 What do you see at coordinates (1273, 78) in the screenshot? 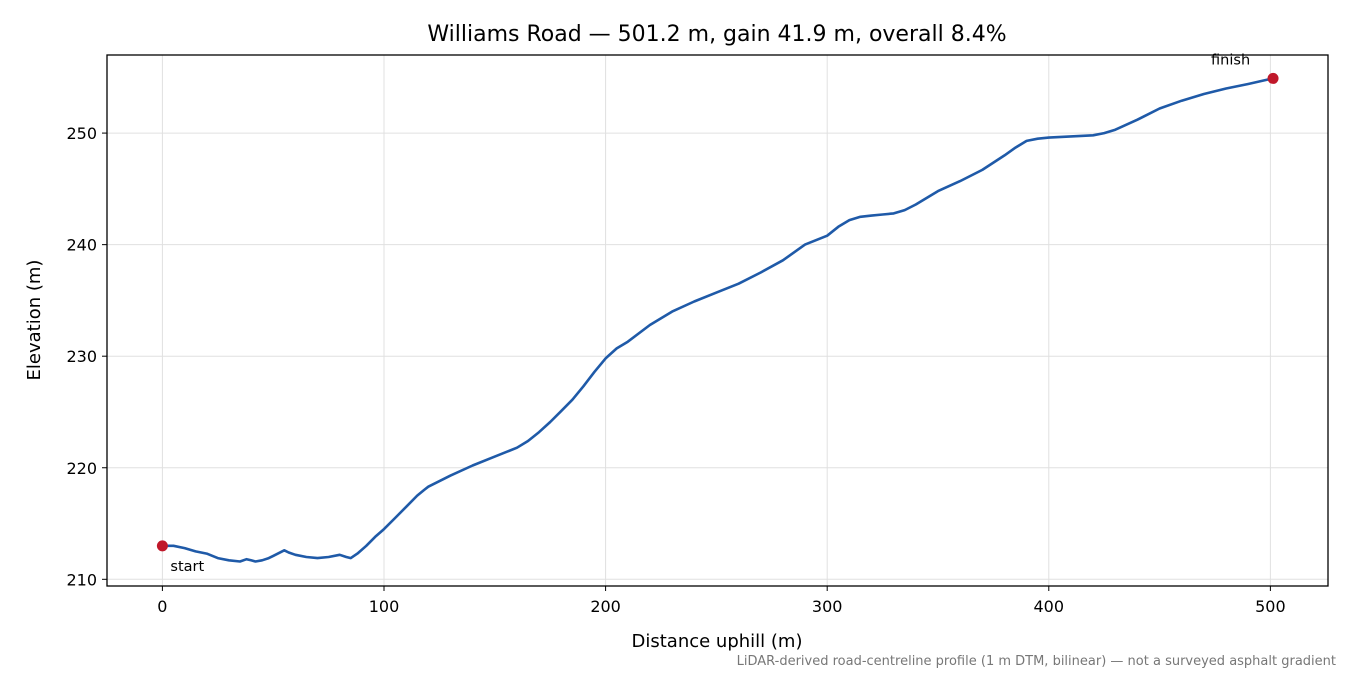
I see `finish-point` at bounding box center [1273, 78].